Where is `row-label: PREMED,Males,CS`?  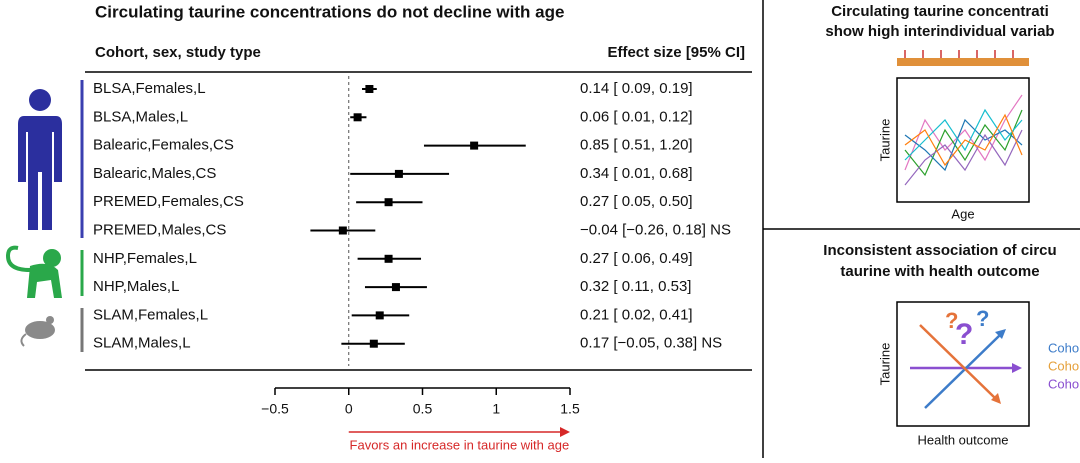 row-label: PREMED,Males,CS is located at coordinates (159, 229).